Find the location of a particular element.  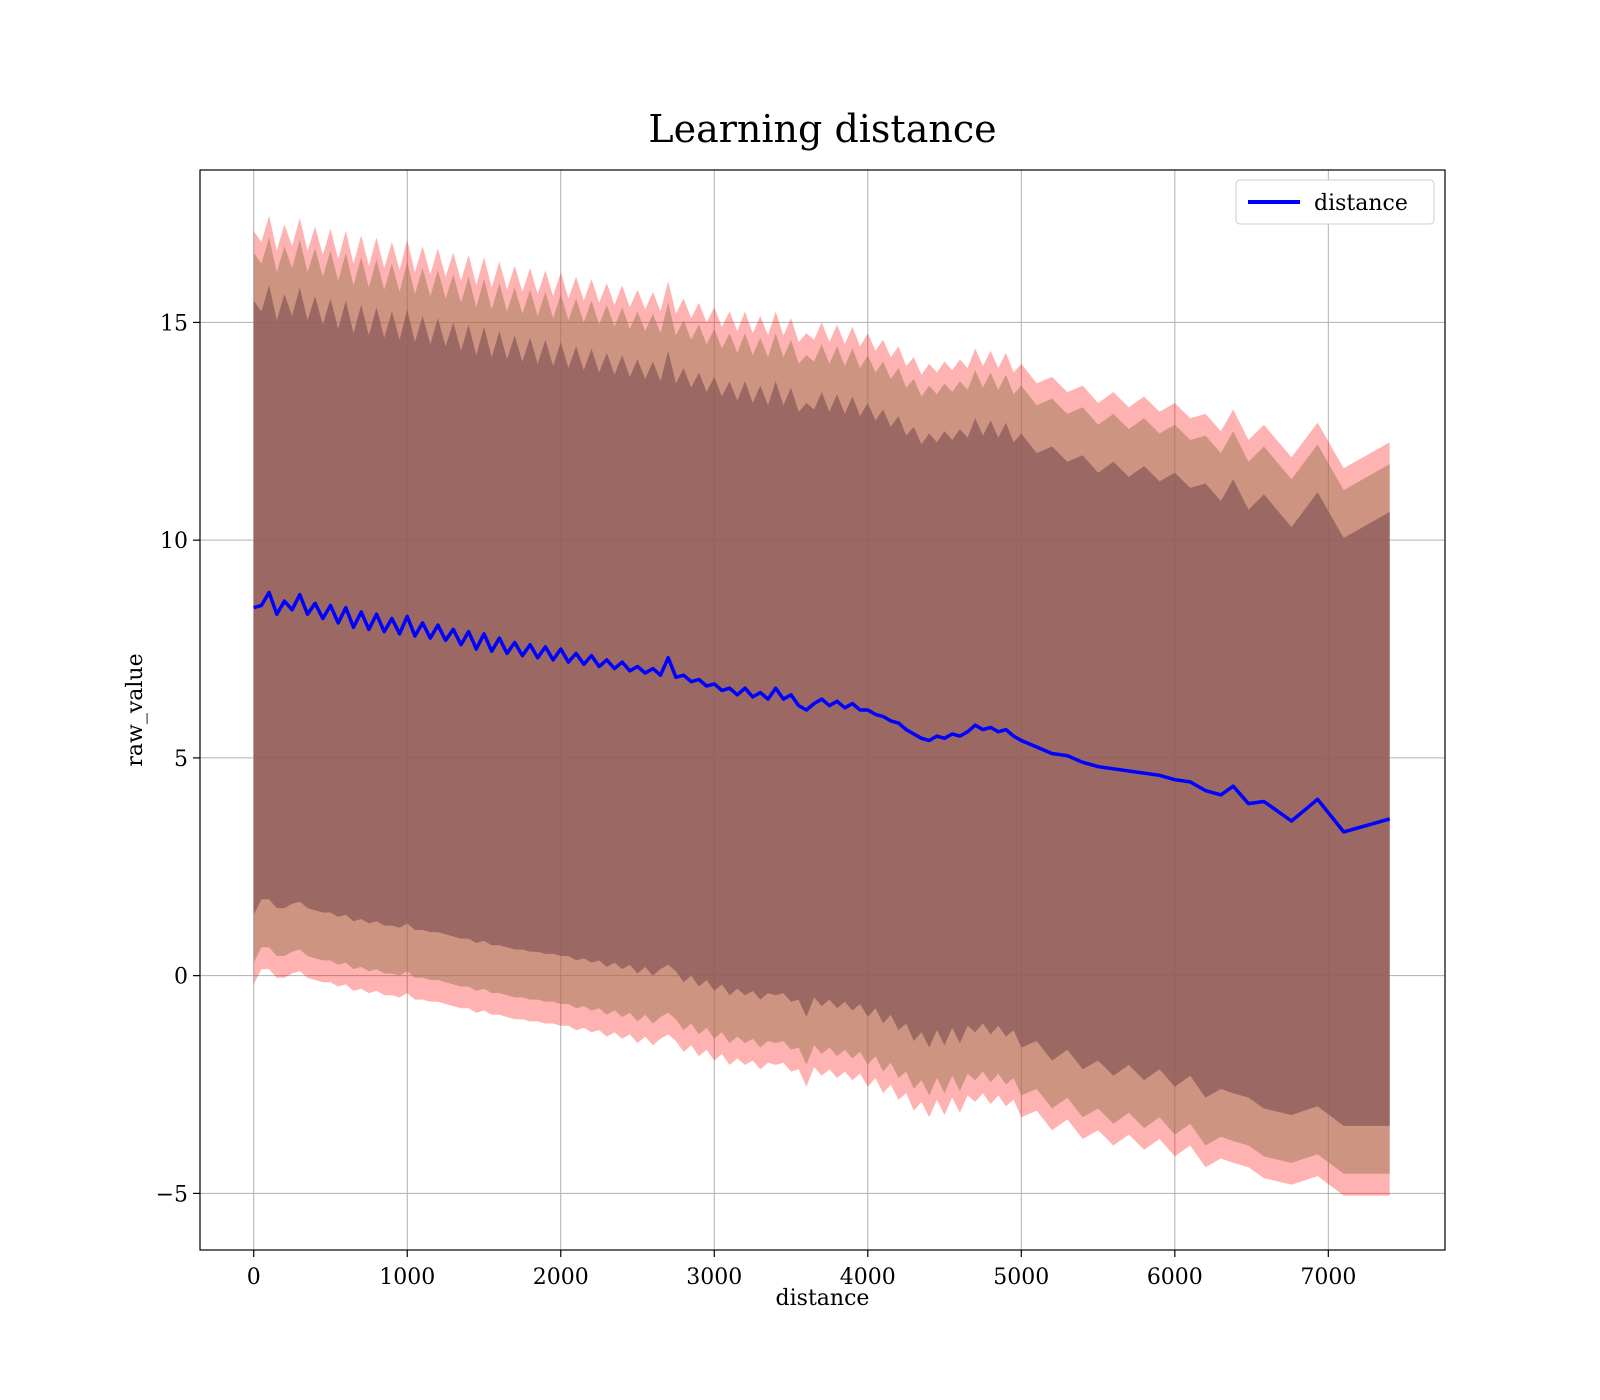

x-tick-label-6000: 6000 is located at coordinates (1175, 1277).